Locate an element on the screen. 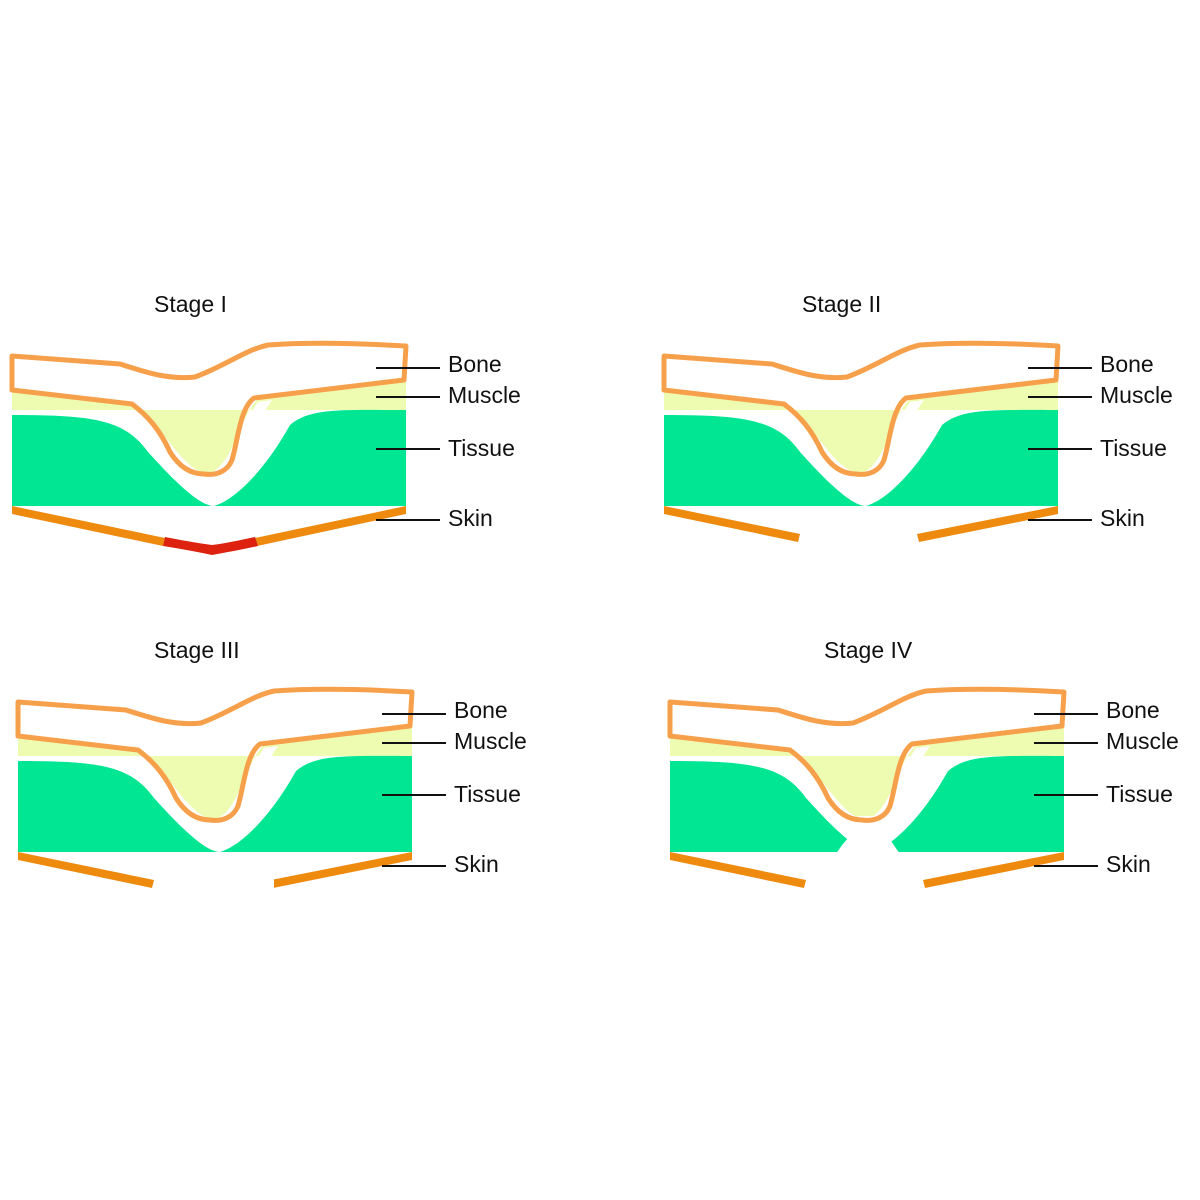 The image size is (1200, 1200). stage-3-title: Stage III is located at coordinates (197, 650).